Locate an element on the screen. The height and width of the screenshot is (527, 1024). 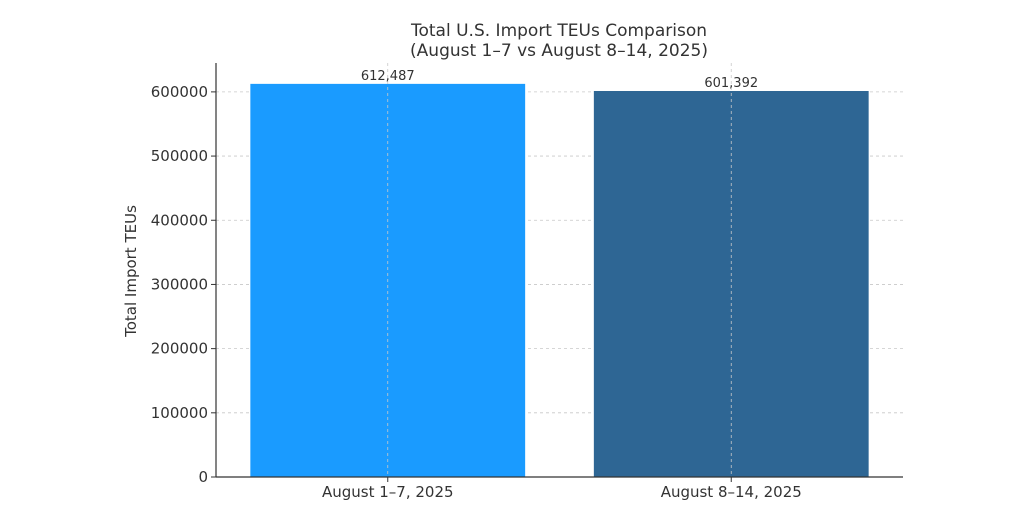
y-tick-label: 0 is located at coordinates (203, 477).